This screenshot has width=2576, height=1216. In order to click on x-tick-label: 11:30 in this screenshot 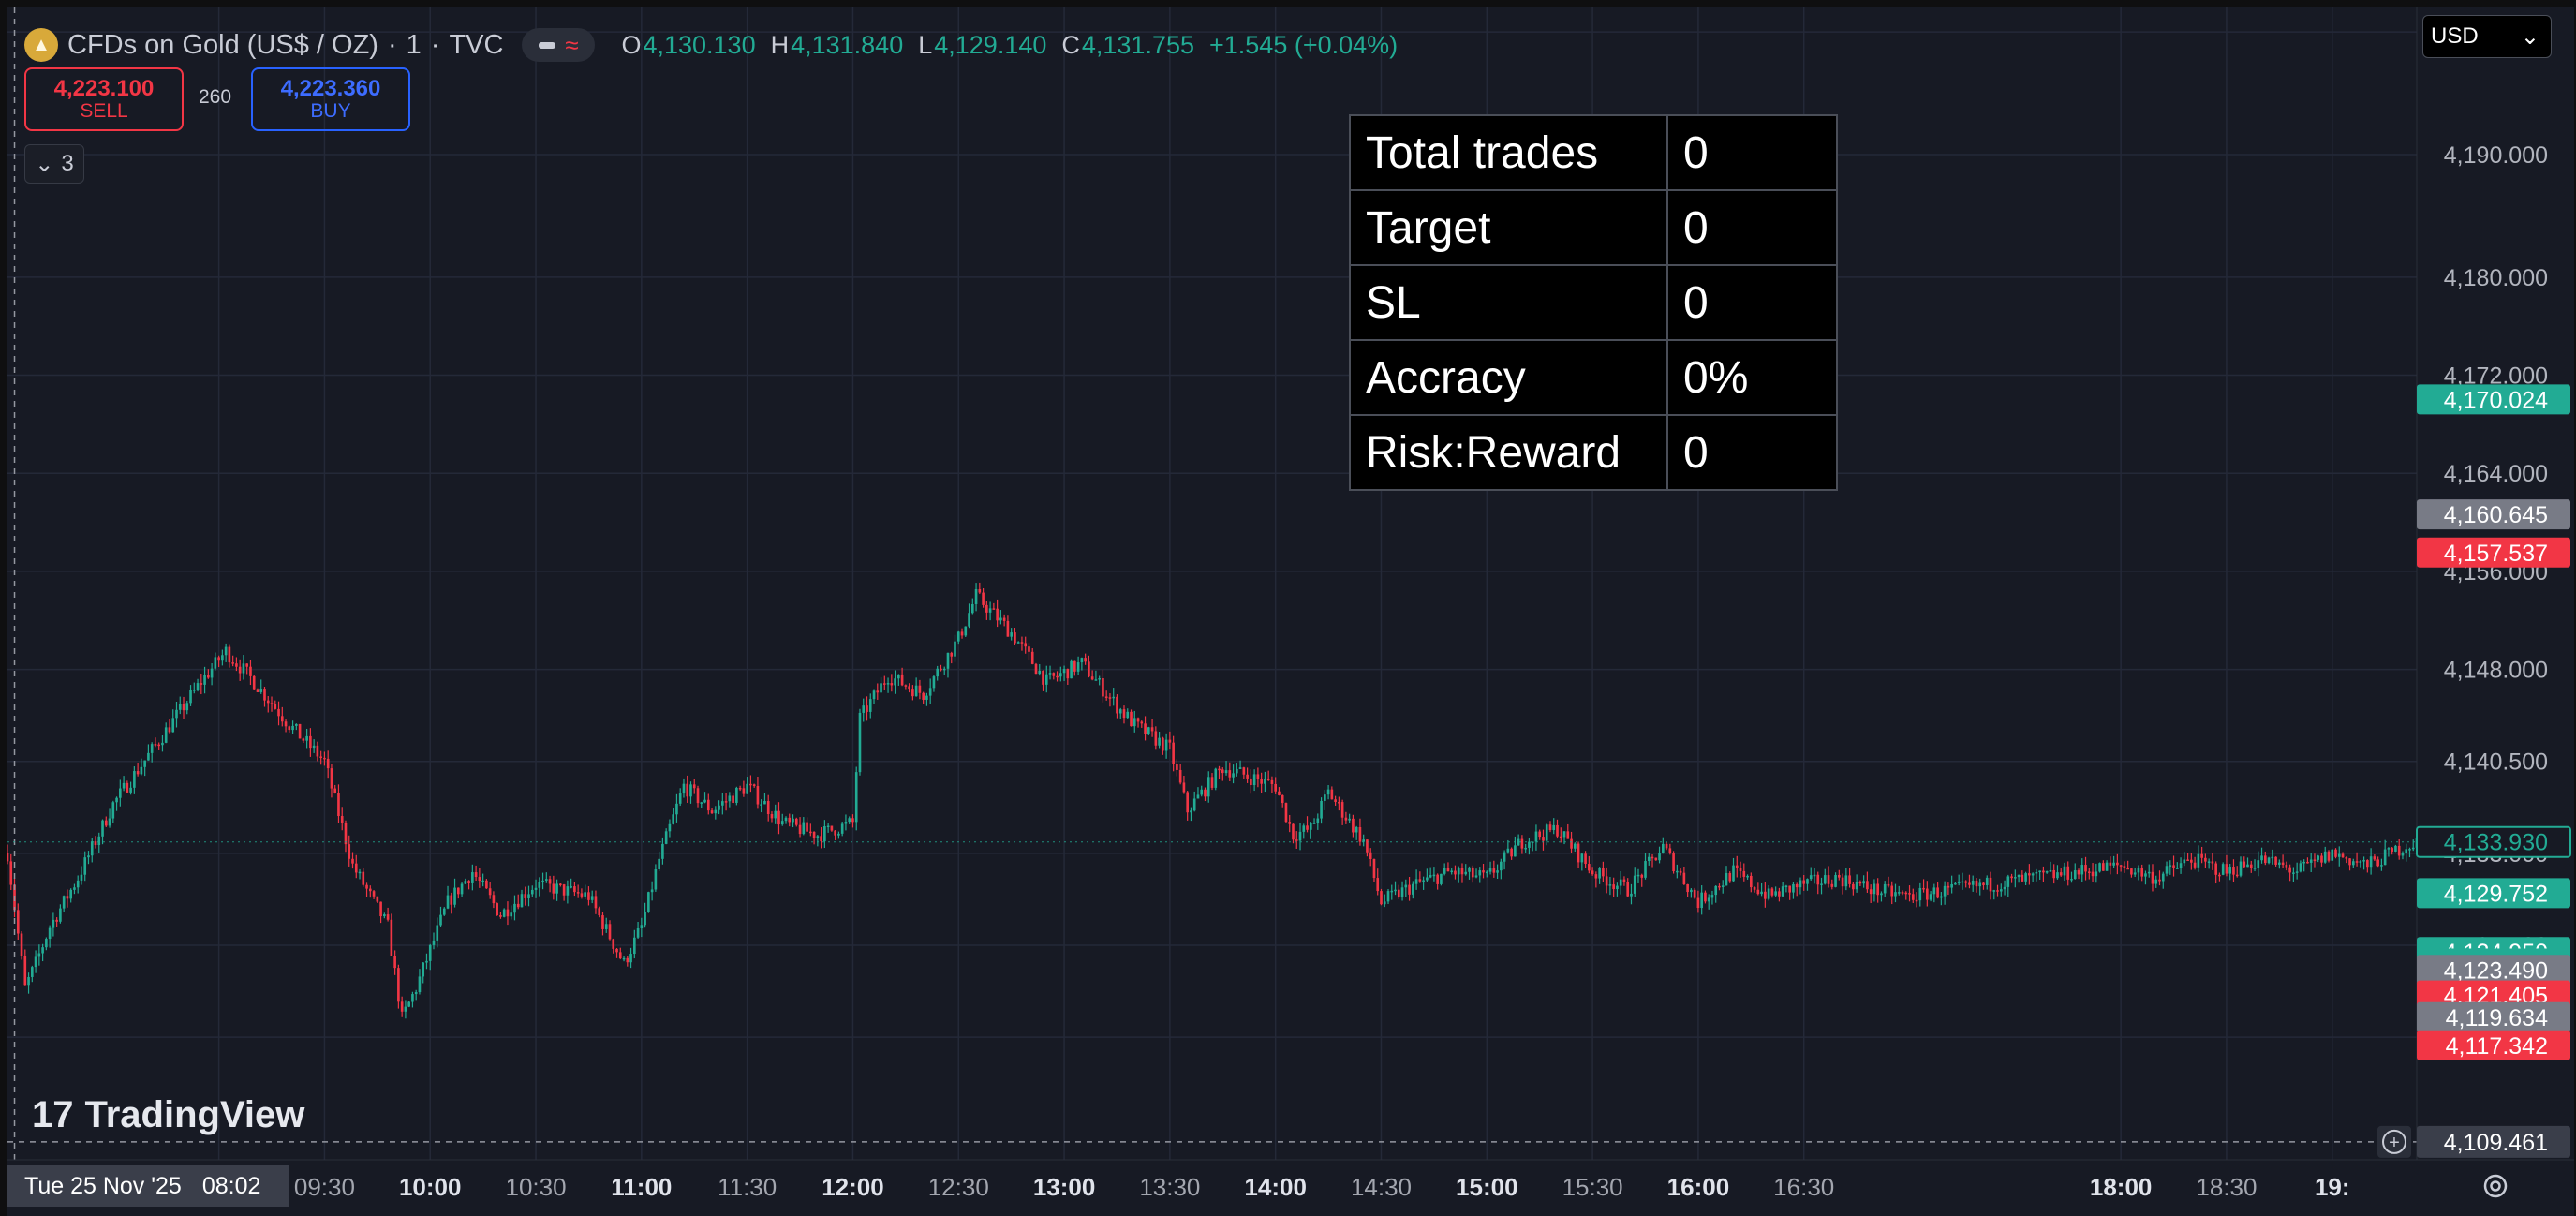, I will do `click(747, 1187)`.